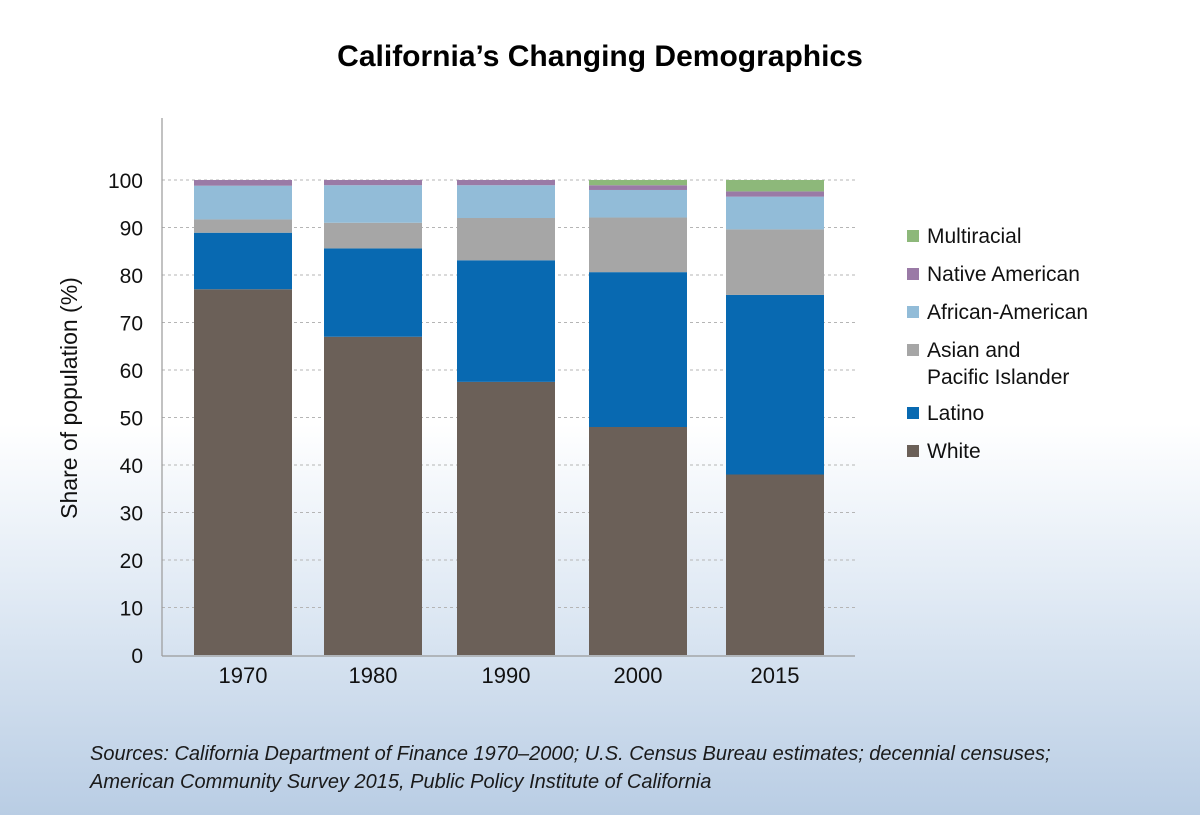  I want to click on bar-segment-1990-african-american, so click(506, 201).